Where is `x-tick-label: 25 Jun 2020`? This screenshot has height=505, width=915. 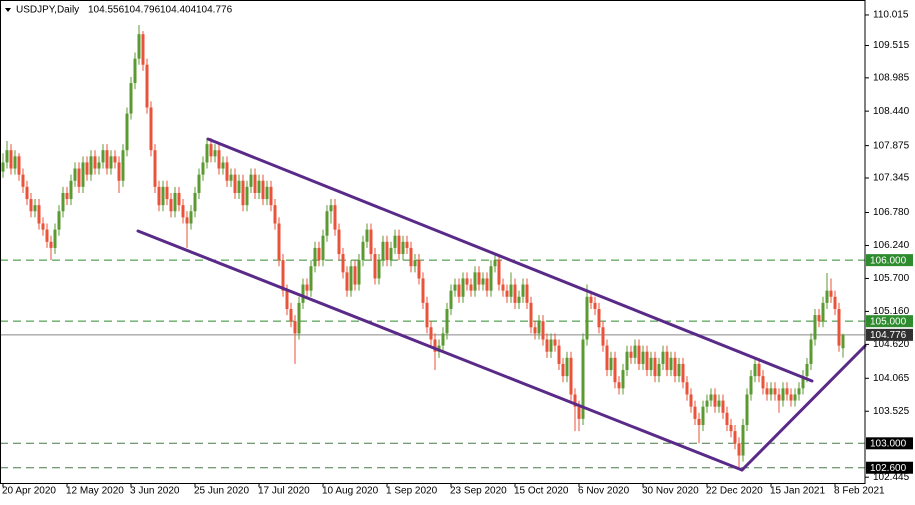
x-tick-label: 25 Jun 2020 is located at coordinates (221, 491).